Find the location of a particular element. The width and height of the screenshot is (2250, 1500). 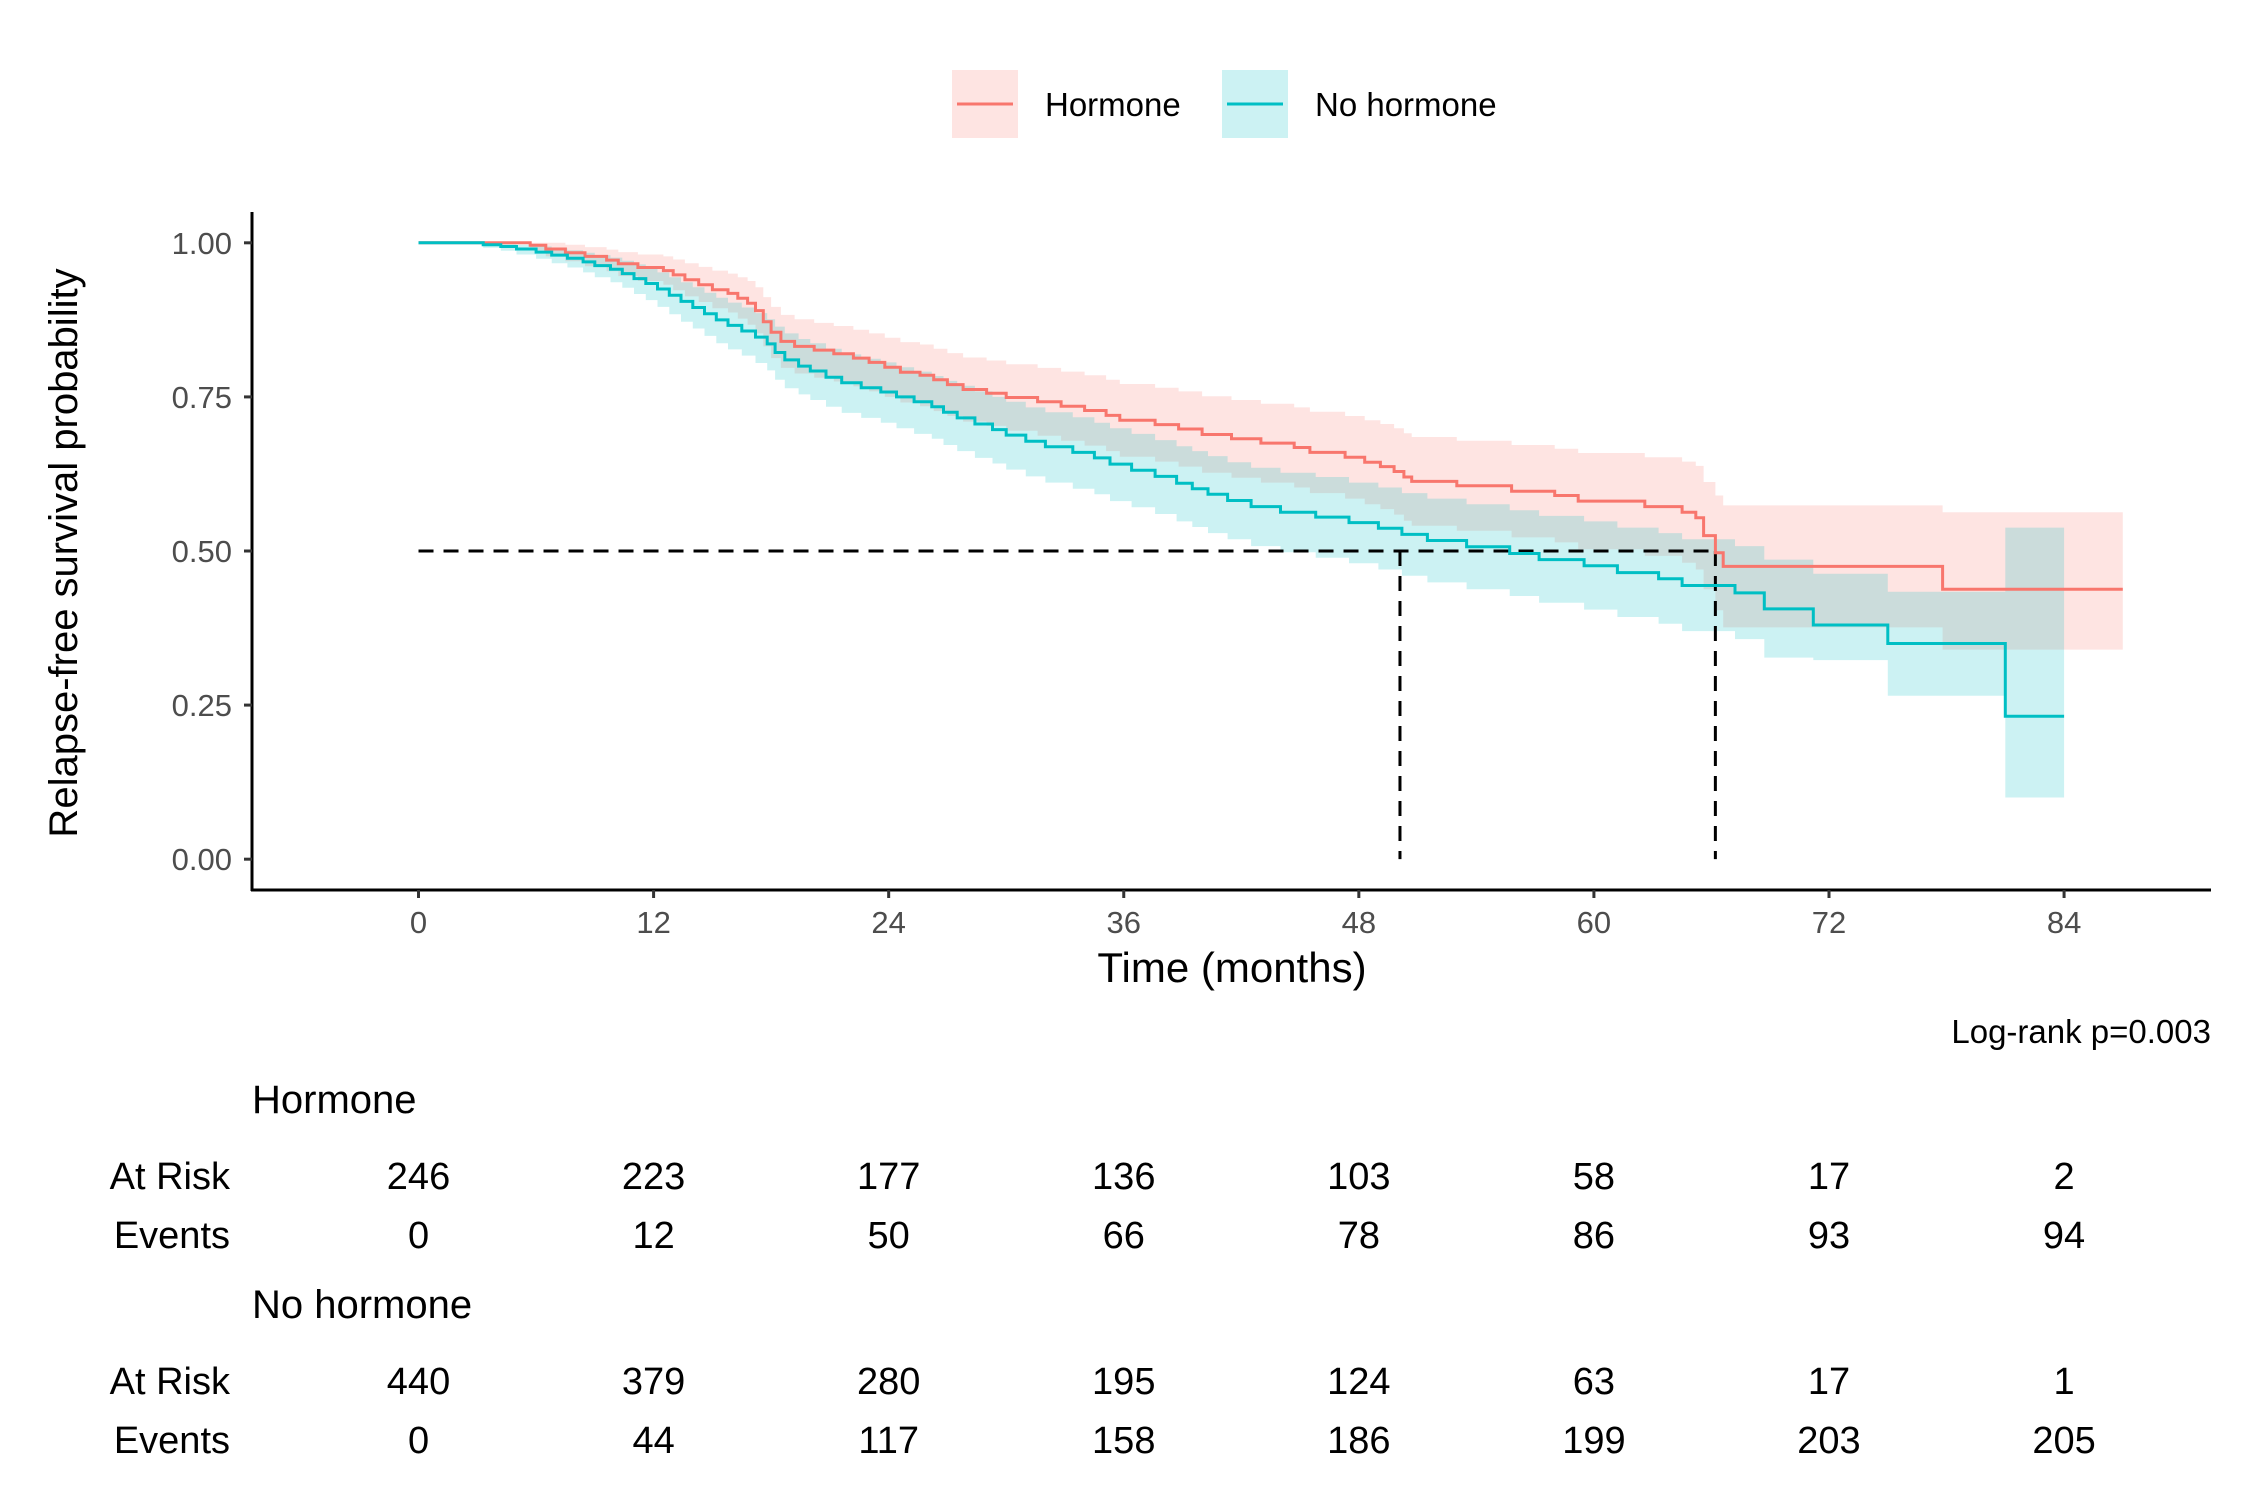

risk-table-row-at-risk: At Risk 440 379 280 195 124 63 17 1 is located at coordinates (1092, 1382).